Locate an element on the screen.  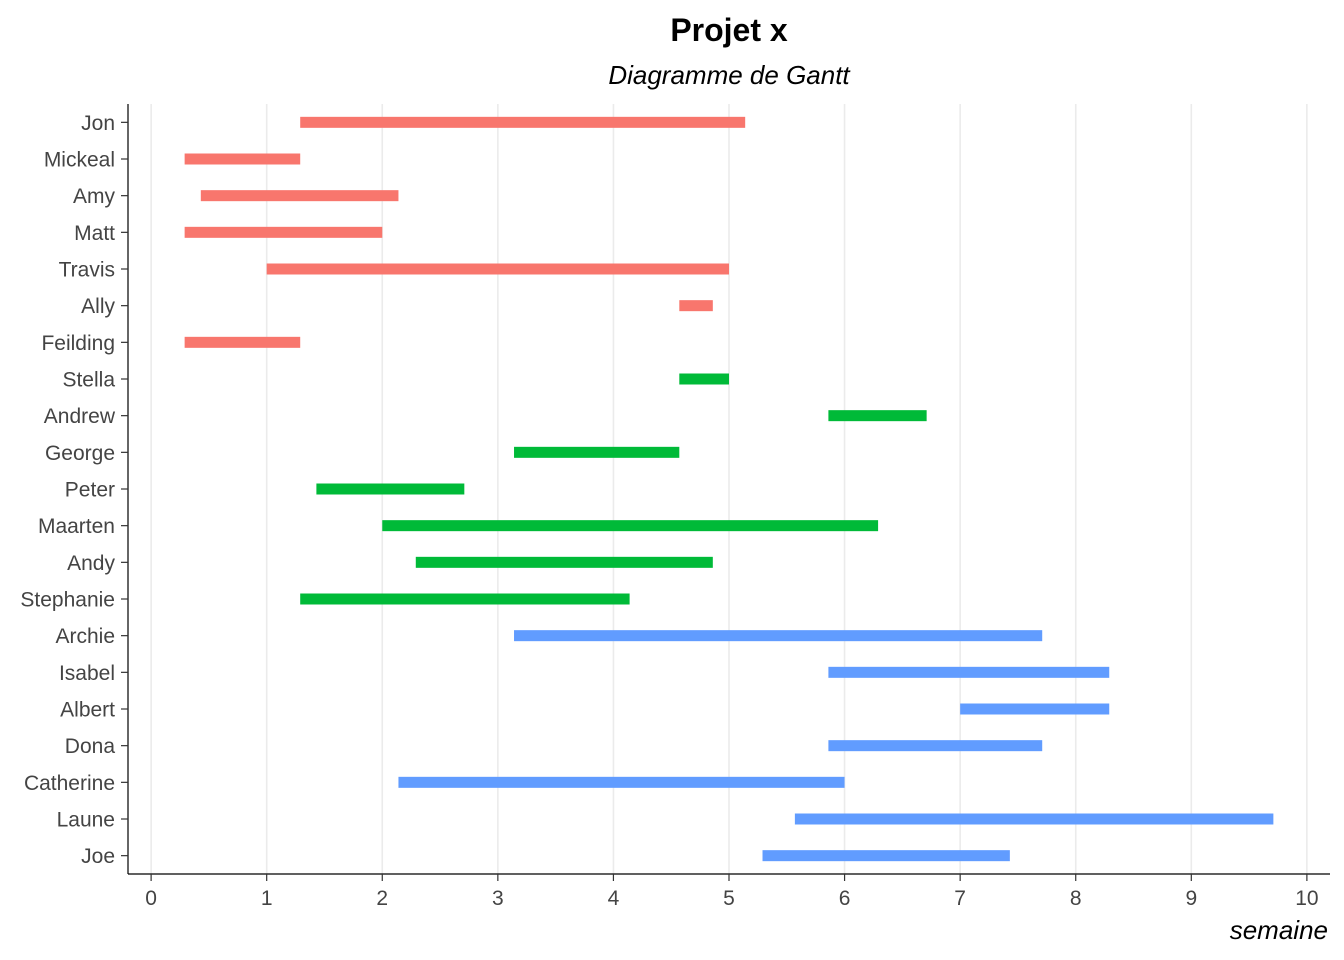
chart-title: Projet x is located at coordinates (729, 30).